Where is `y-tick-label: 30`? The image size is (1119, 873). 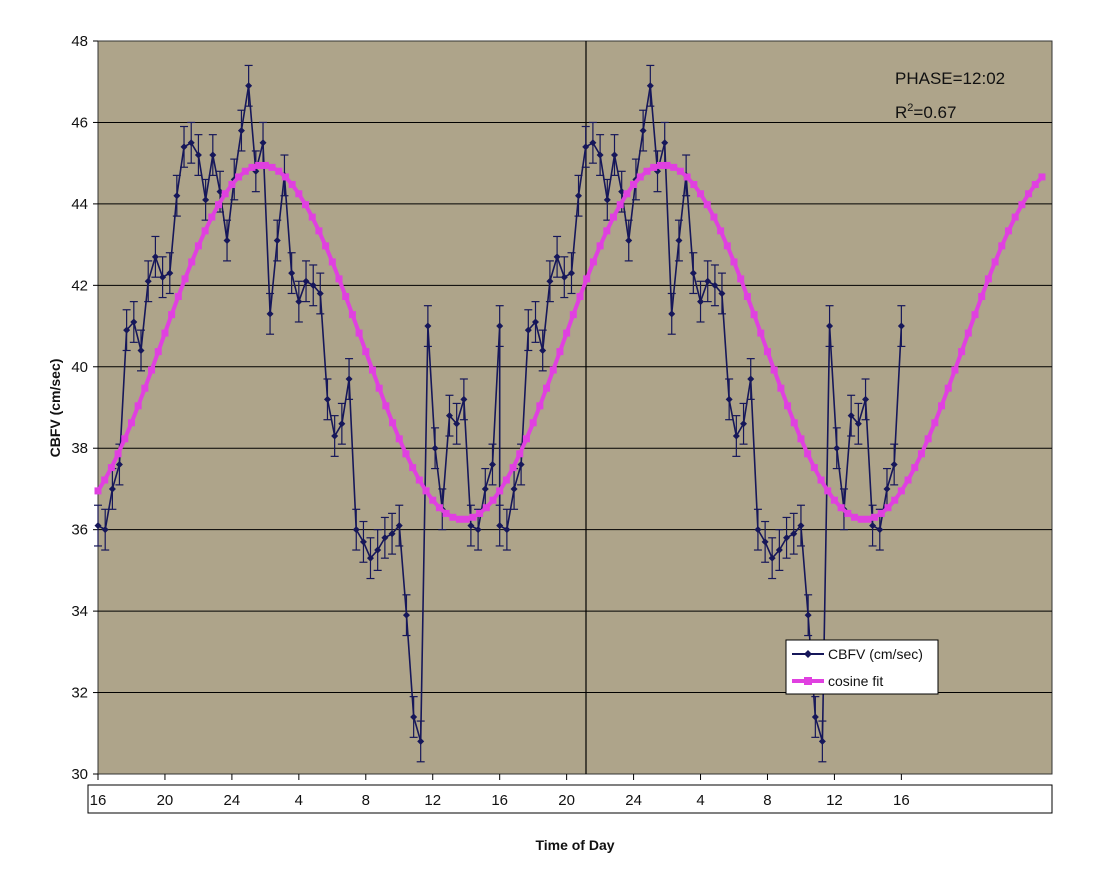 y-tick-label: 30 is located at coordinates (79, 774).